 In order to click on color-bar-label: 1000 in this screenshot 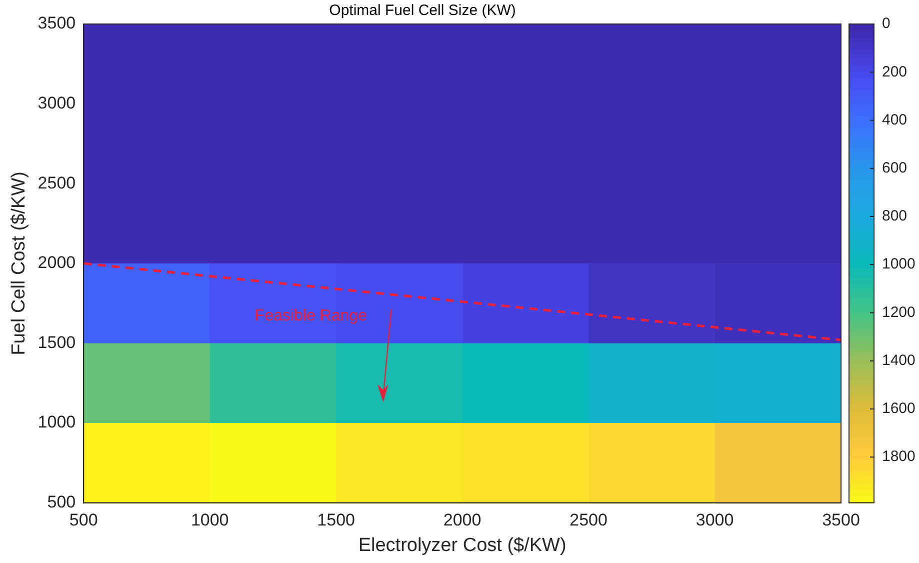, I will do `click(899, 264)`.